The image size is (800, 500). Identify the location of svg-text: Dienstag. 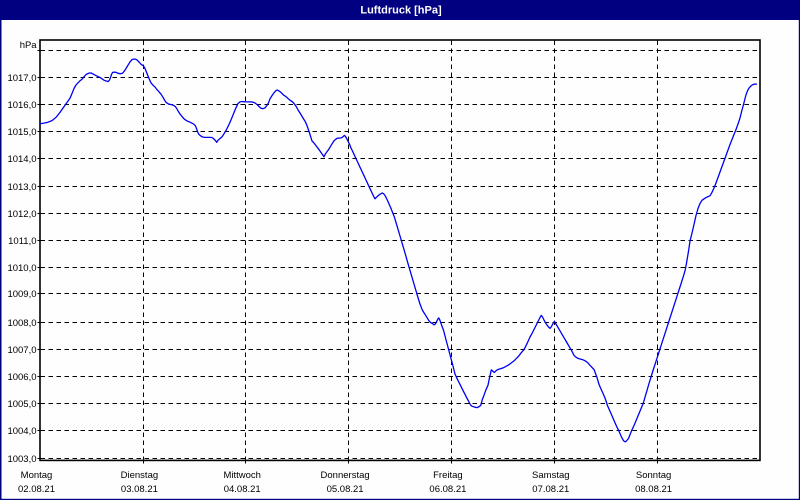
(140, 475).